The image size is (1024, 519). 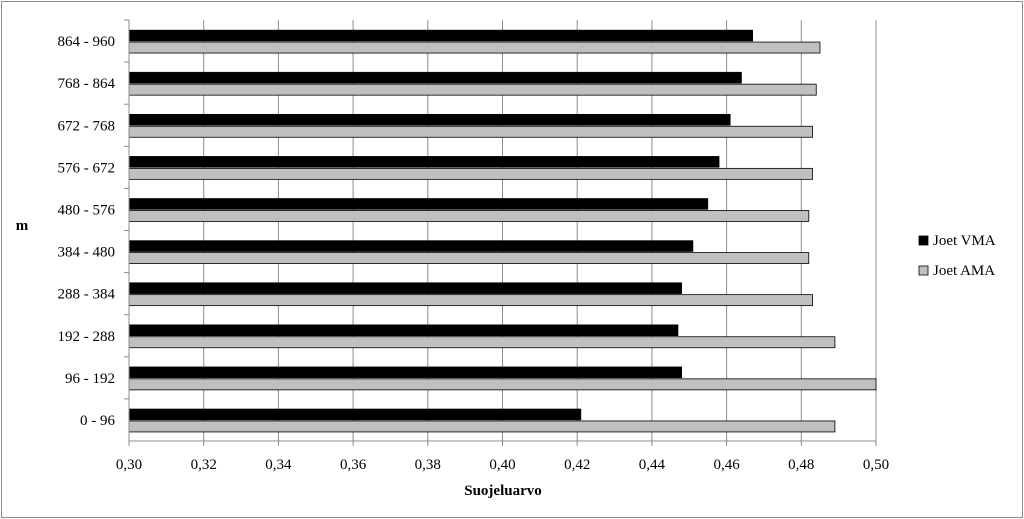 I want to click on y-axis-title: m, so click(x=22, y=226).